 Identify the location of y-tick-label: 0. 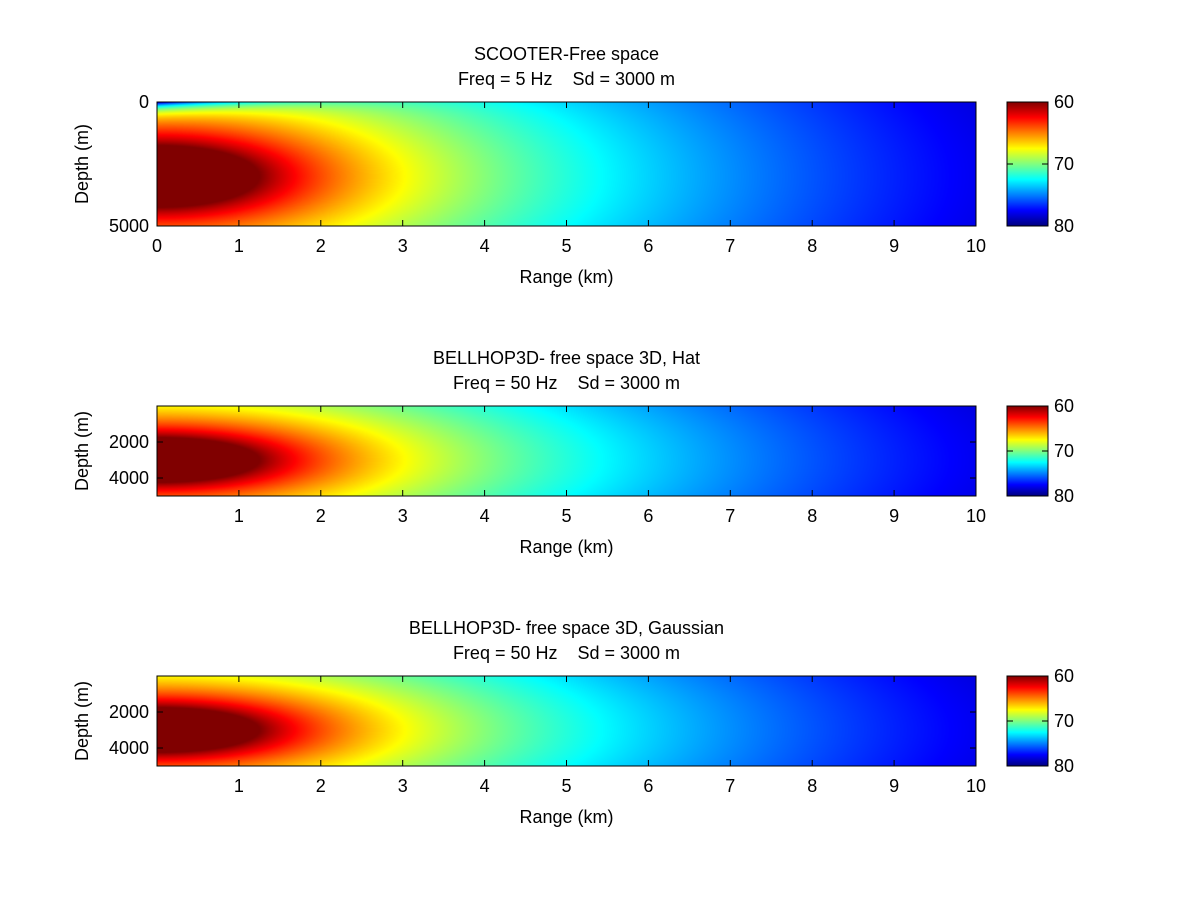
(144, 102).